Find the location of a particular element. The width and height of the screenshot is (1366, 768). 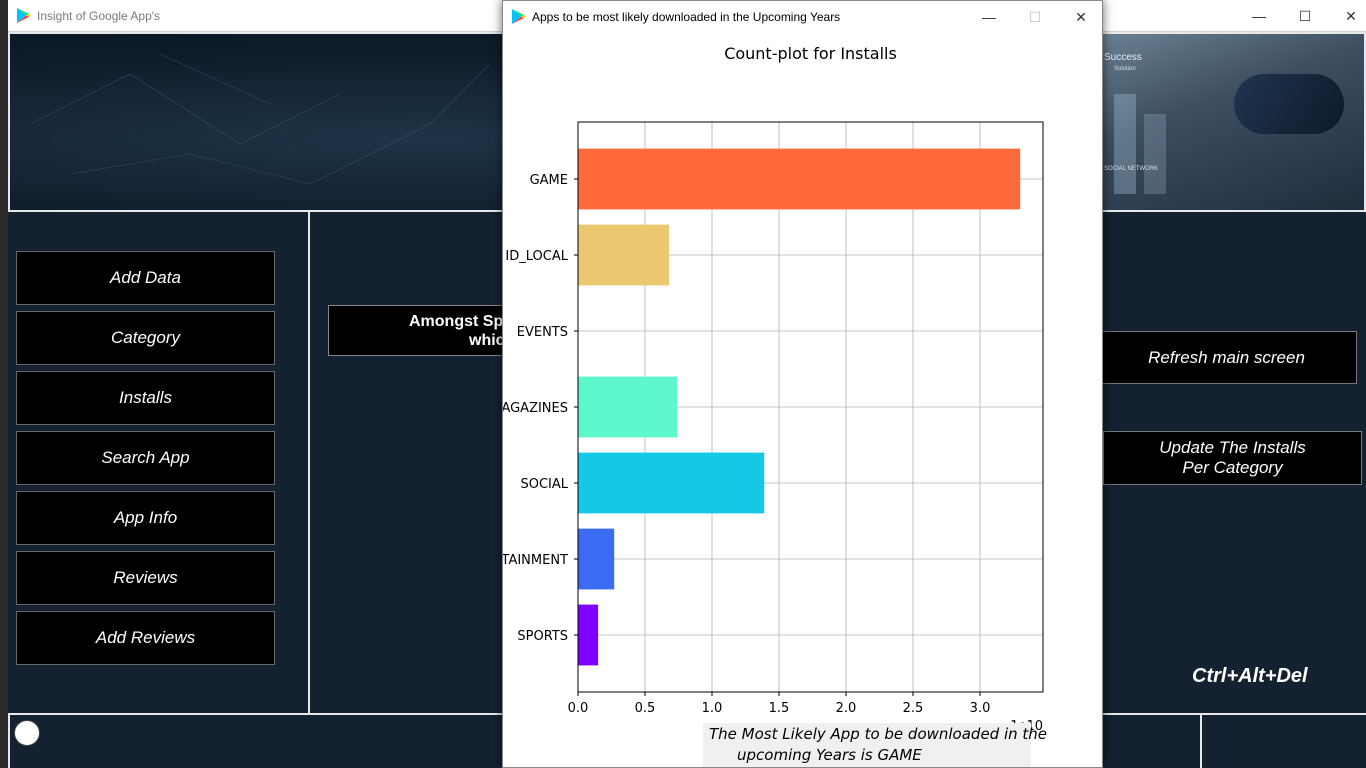

bar-tainment is located at coordinates (596, 559).